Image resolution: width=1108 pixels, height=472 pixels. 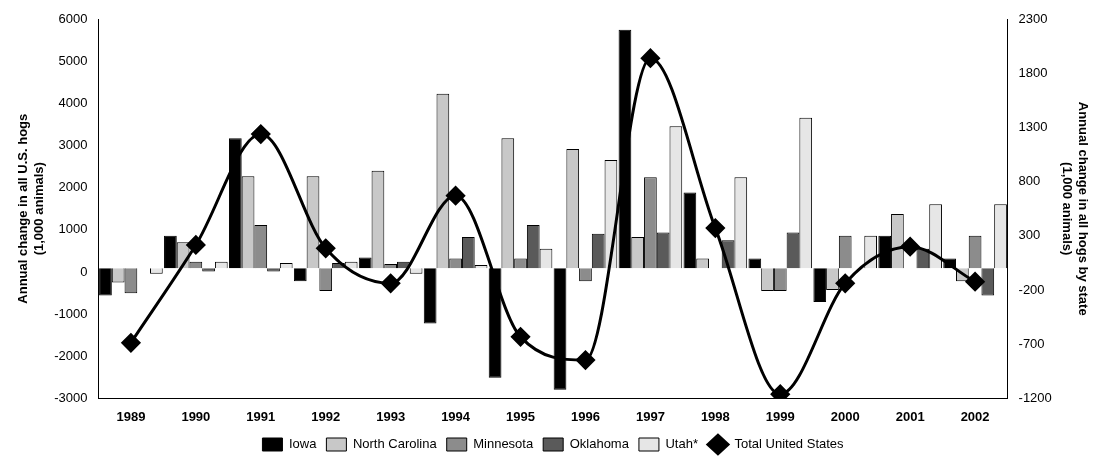 I want to click on y-tick-label: 6000, so click(x=73, y=18).